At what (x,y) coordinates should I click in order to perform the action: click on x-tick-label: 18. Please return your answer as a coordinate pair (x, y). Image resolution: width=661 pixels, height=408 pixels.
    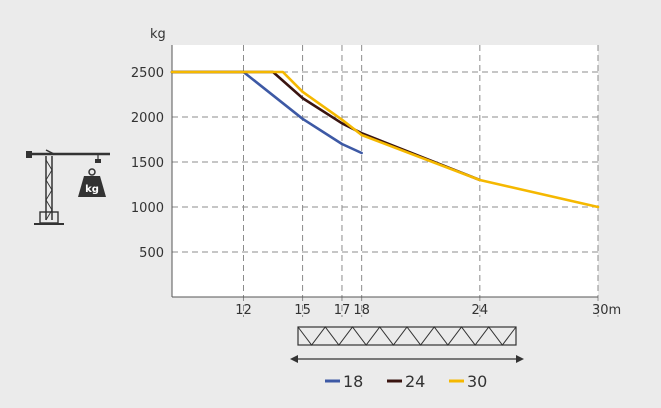
    Looking at the image, I should click on (361, 310).